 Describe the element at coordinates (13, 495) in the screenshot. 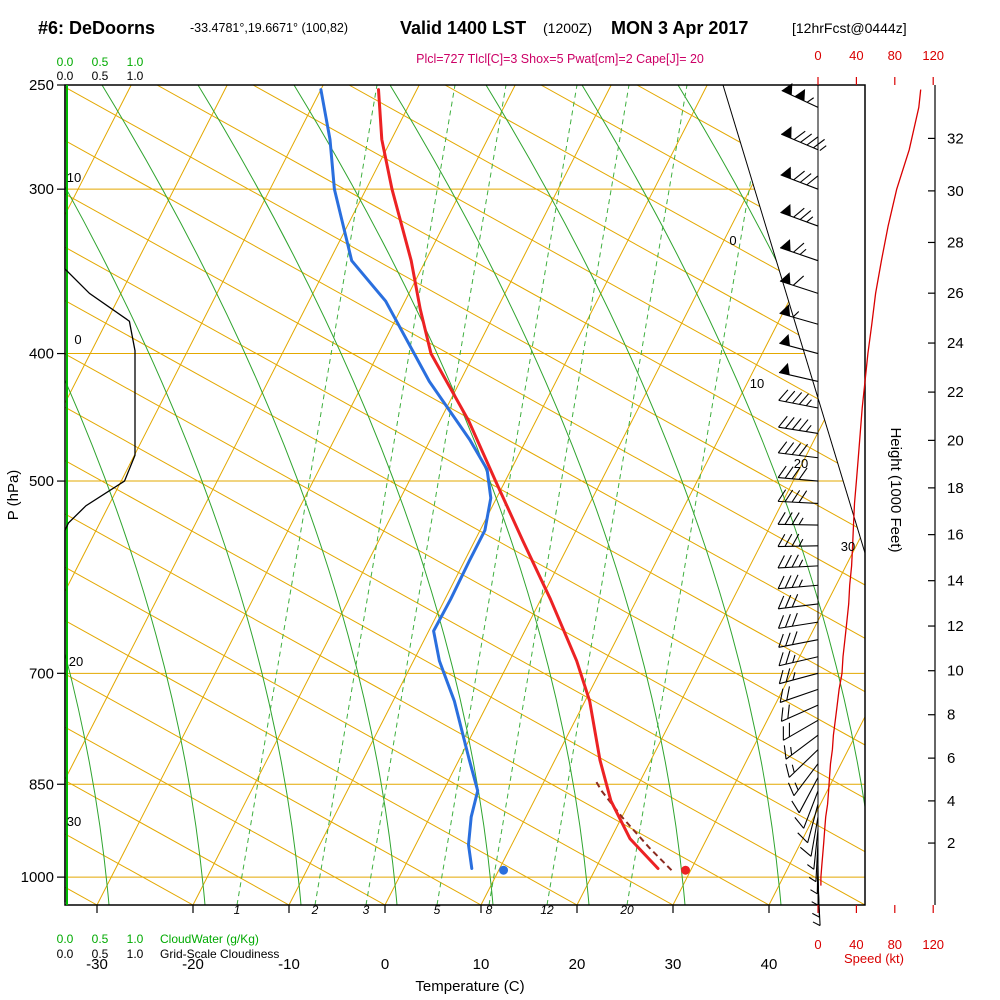

I see `pressure-axis-label: P (hPa)` at that location.